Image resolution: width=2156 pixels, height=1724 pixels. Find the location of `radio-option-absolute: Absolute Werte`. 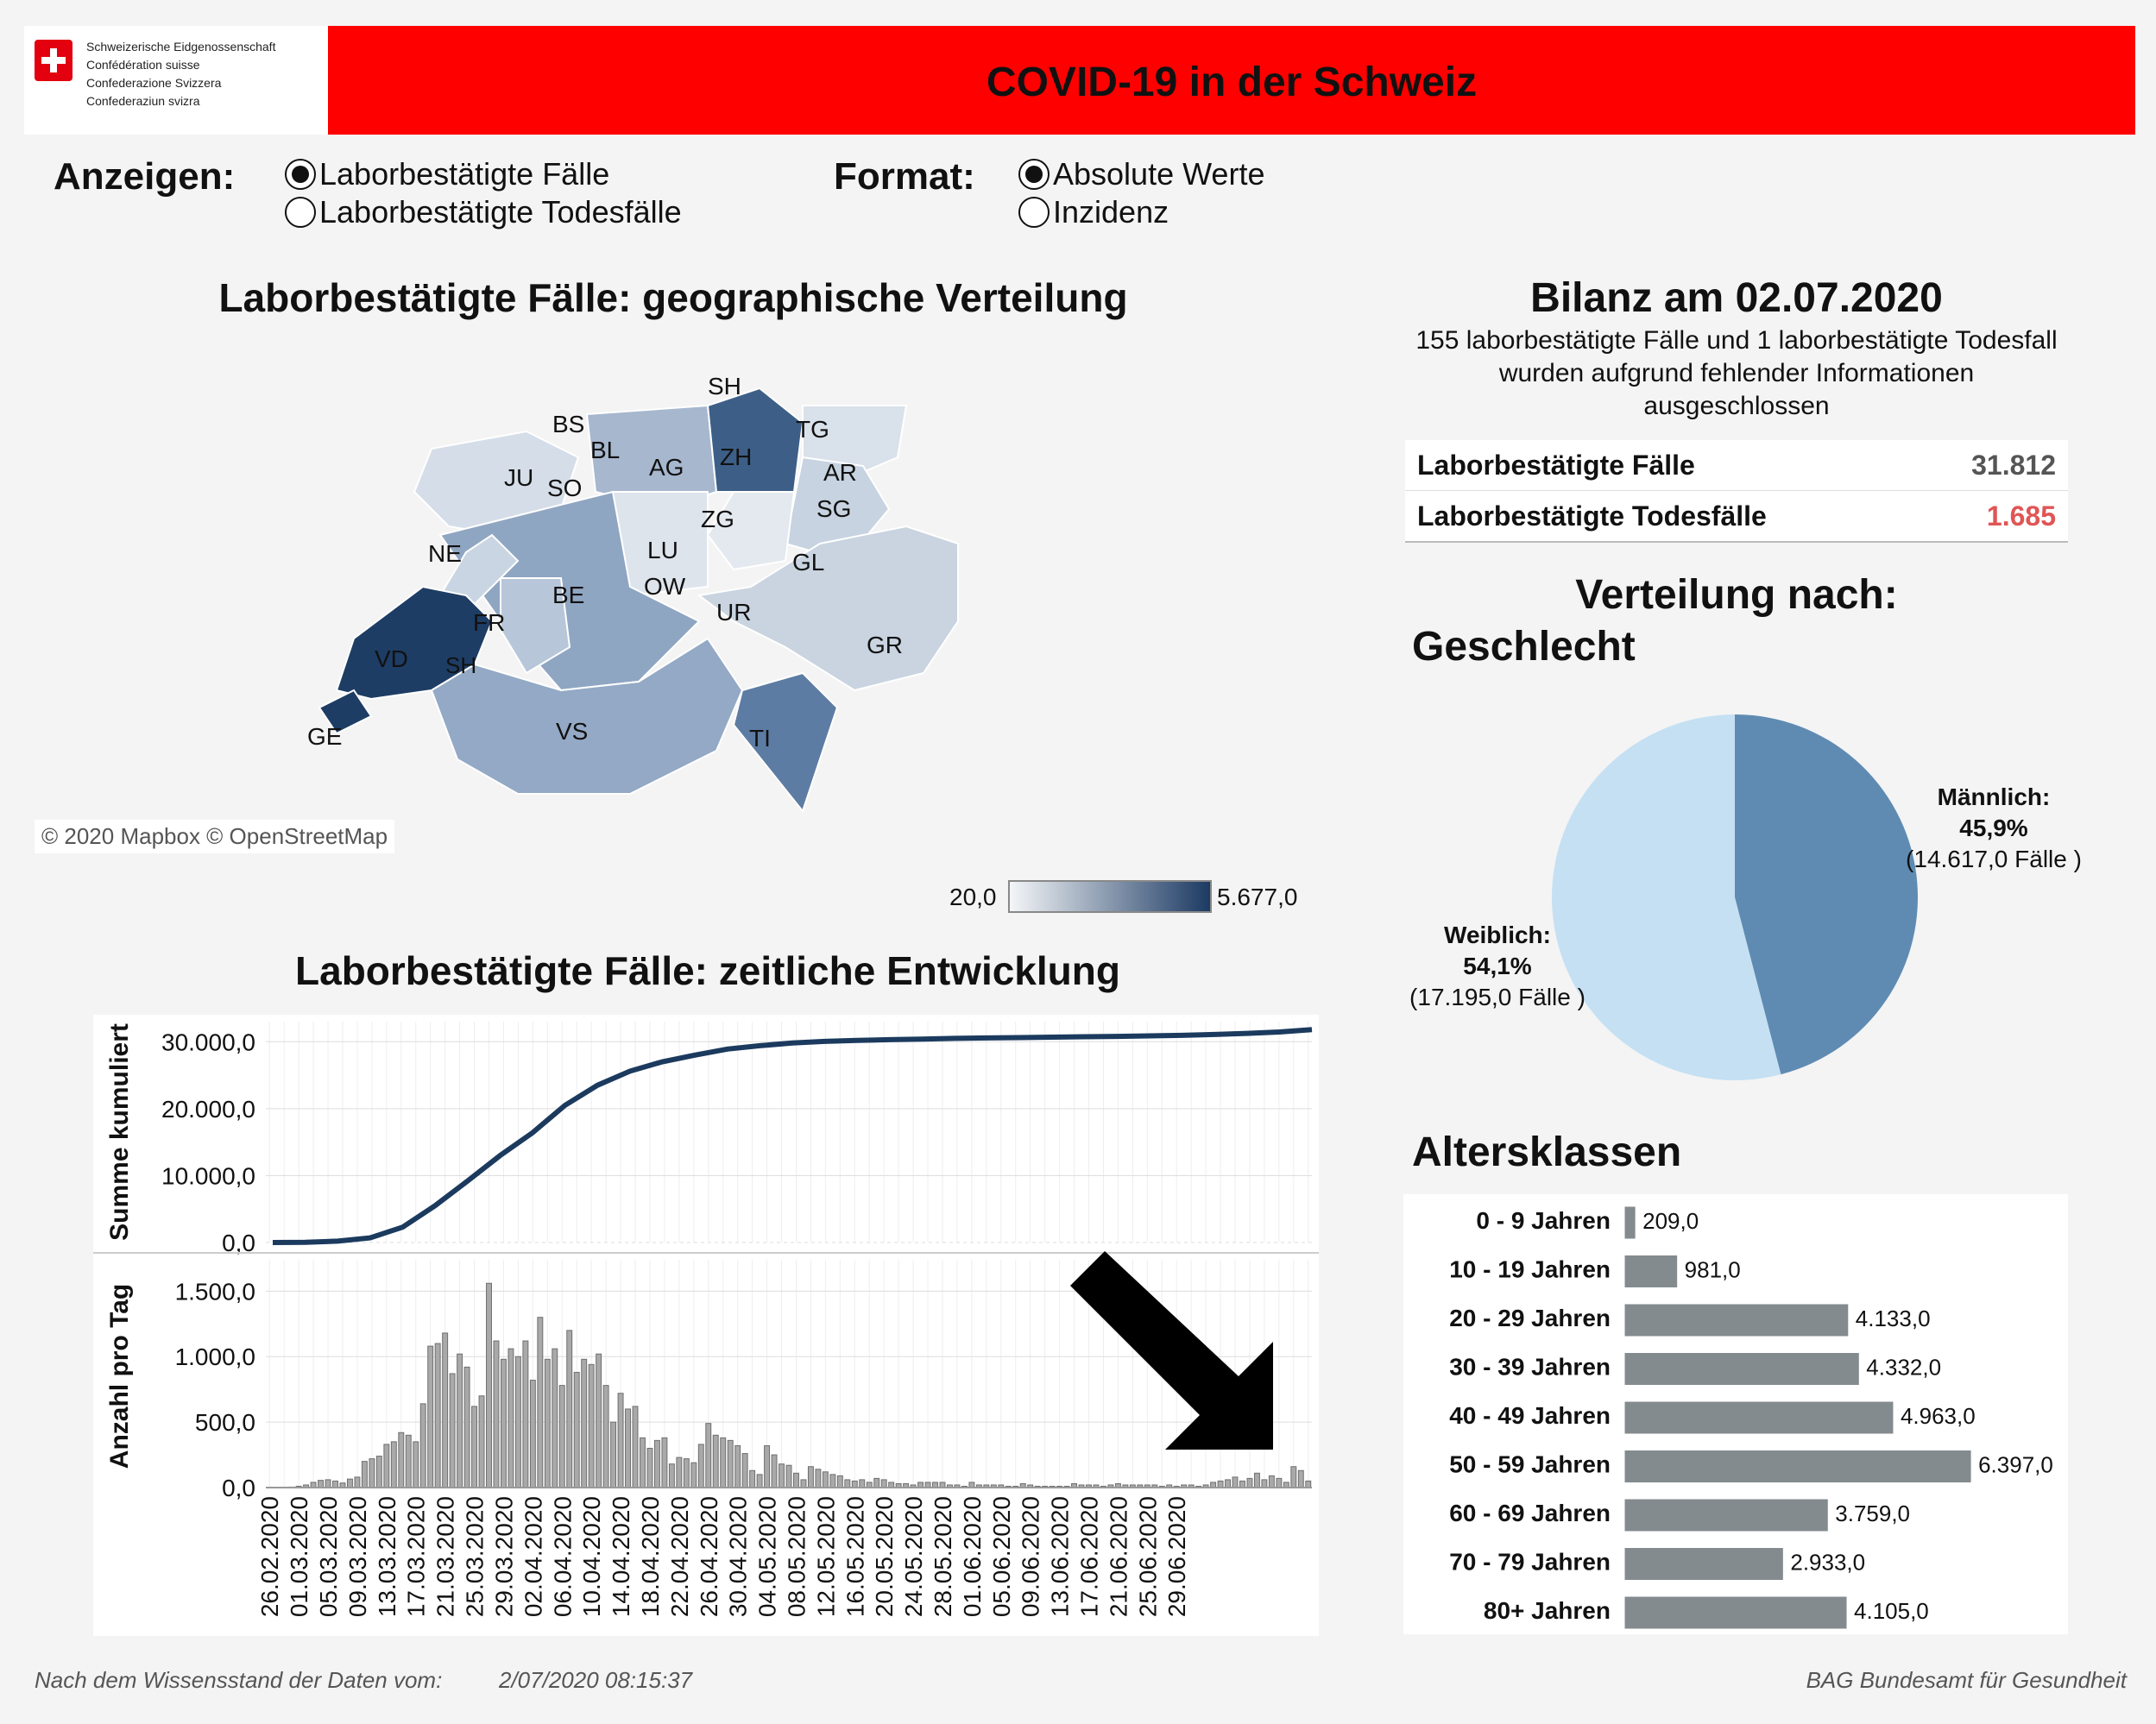

radio-option-absolute: Absolute Werte is located at coordinates (1141, 174).